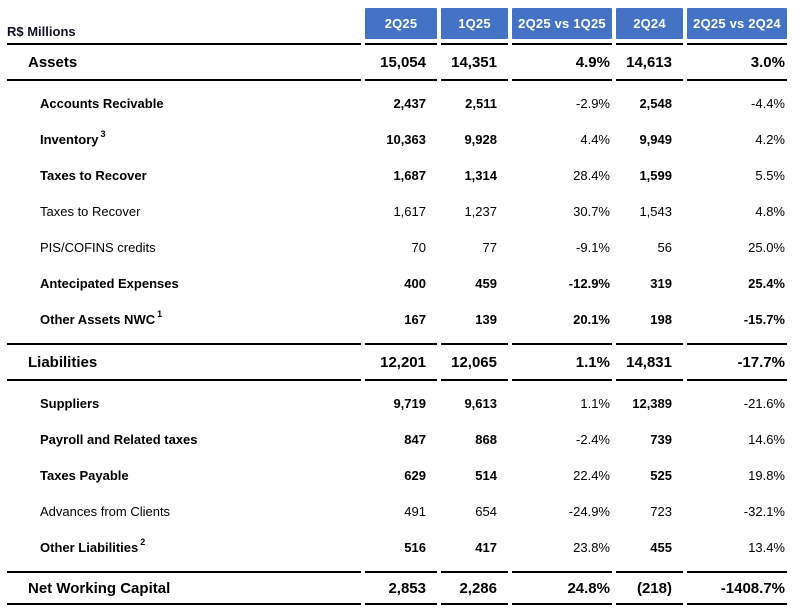 This screenshot has width=793, height=612. Describe the element at coordinates (591, 211) in the screenshot. I see `cell-2q25-vs-1q25: 30.7%` at that location.